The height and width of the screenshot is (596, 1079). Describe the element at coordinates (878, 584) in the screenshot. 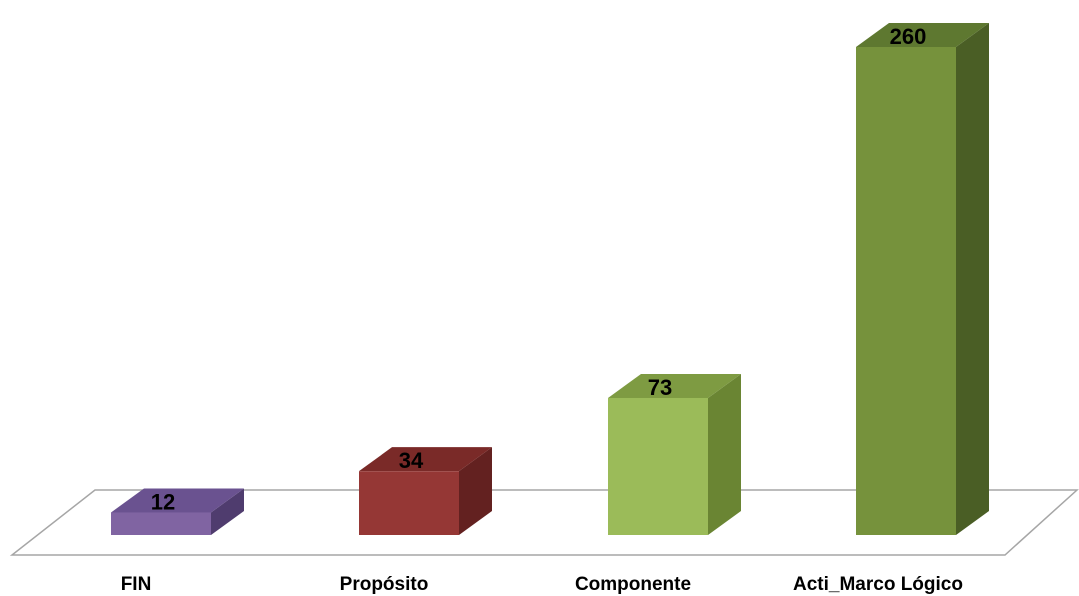

I see `category-label-acti-marco-l-gico: Acti_Marco Lógico` at that location.